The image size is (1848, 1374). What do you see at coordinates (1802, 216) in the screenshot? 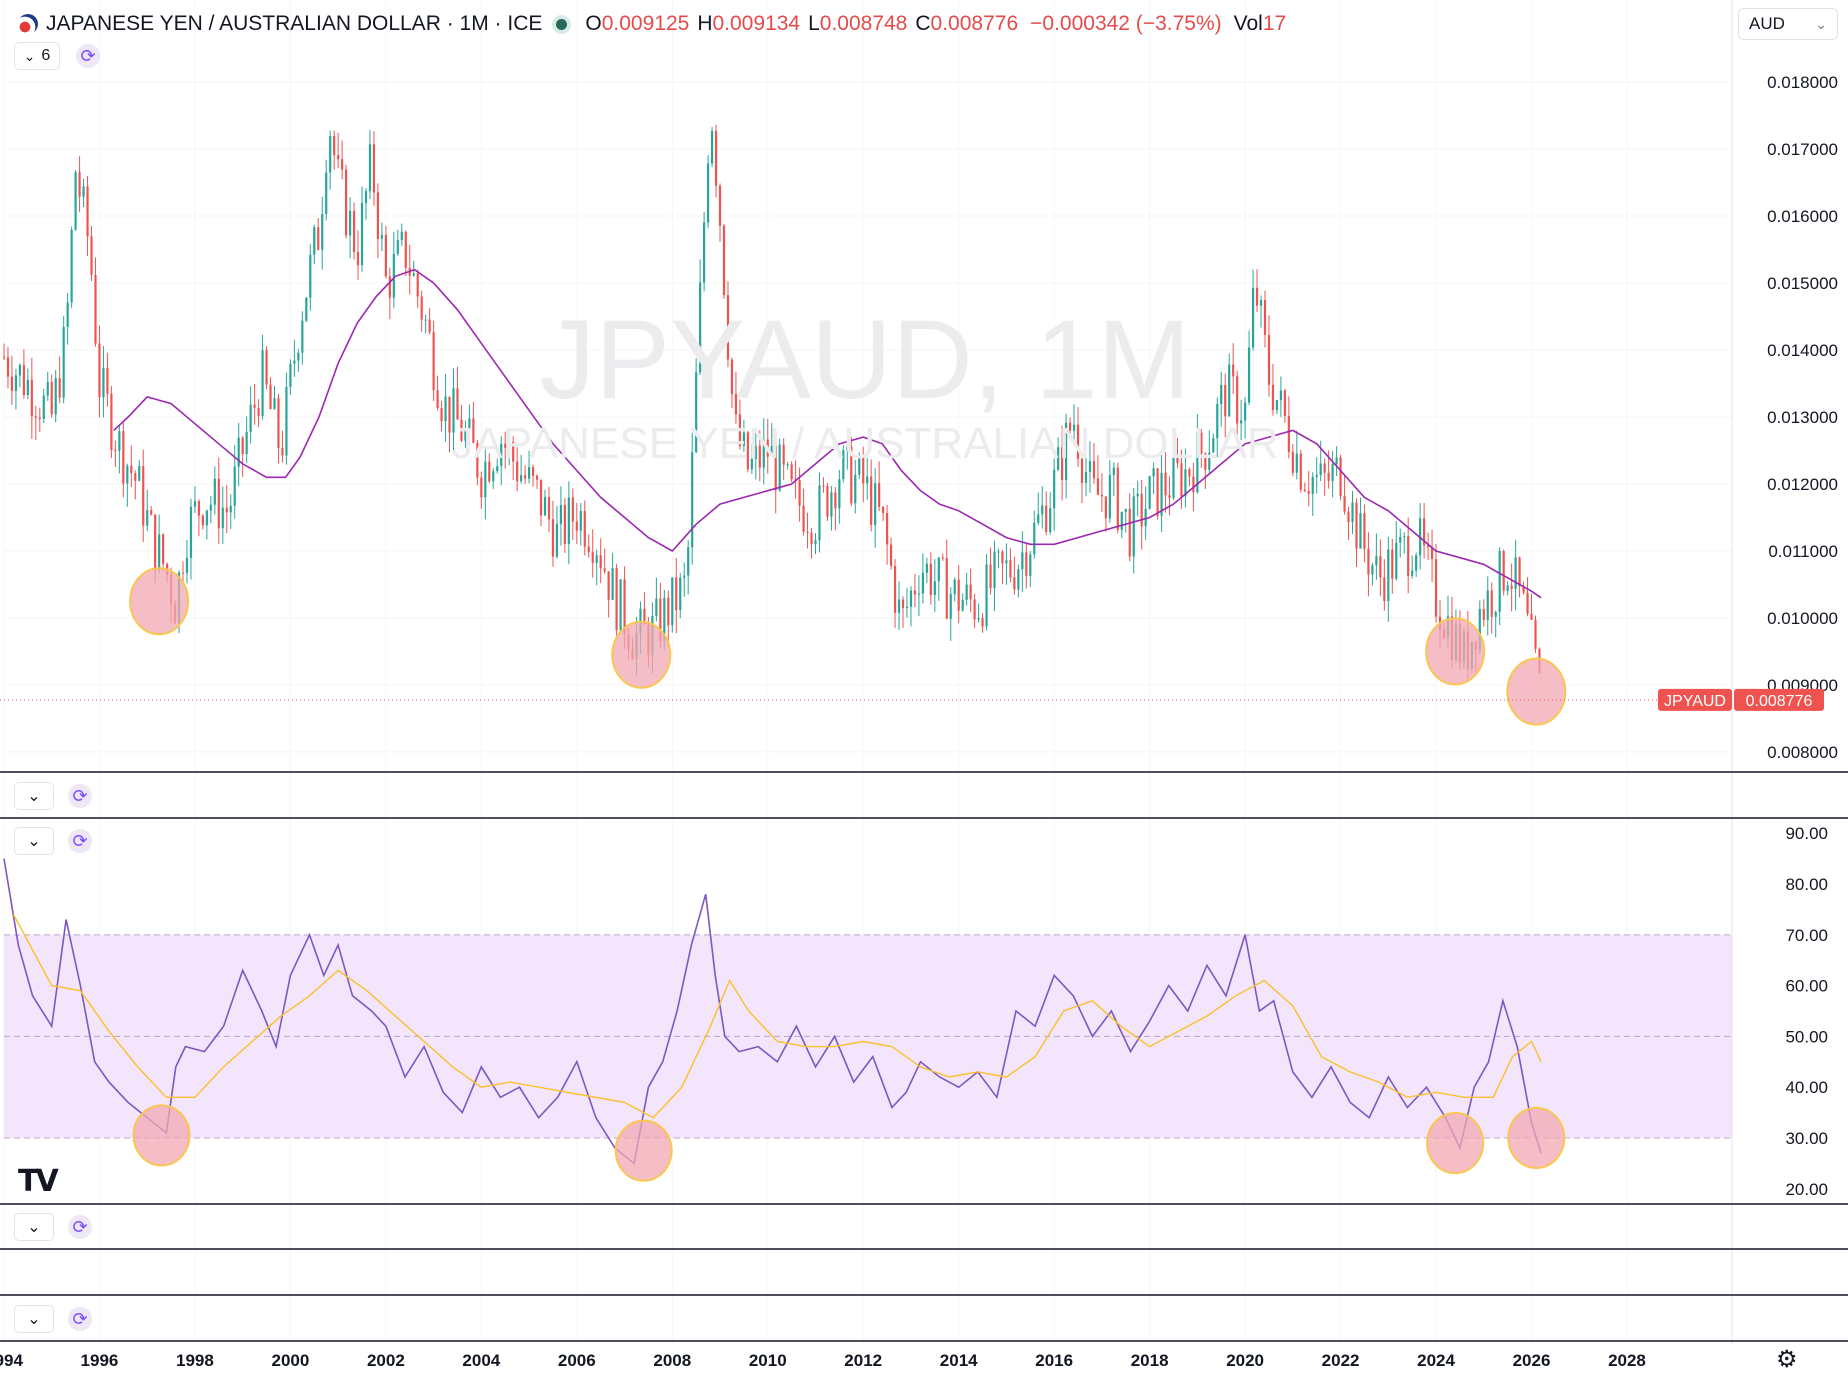
I see `price-tick-label: 0.016000` at bounding box center [1802, 216].